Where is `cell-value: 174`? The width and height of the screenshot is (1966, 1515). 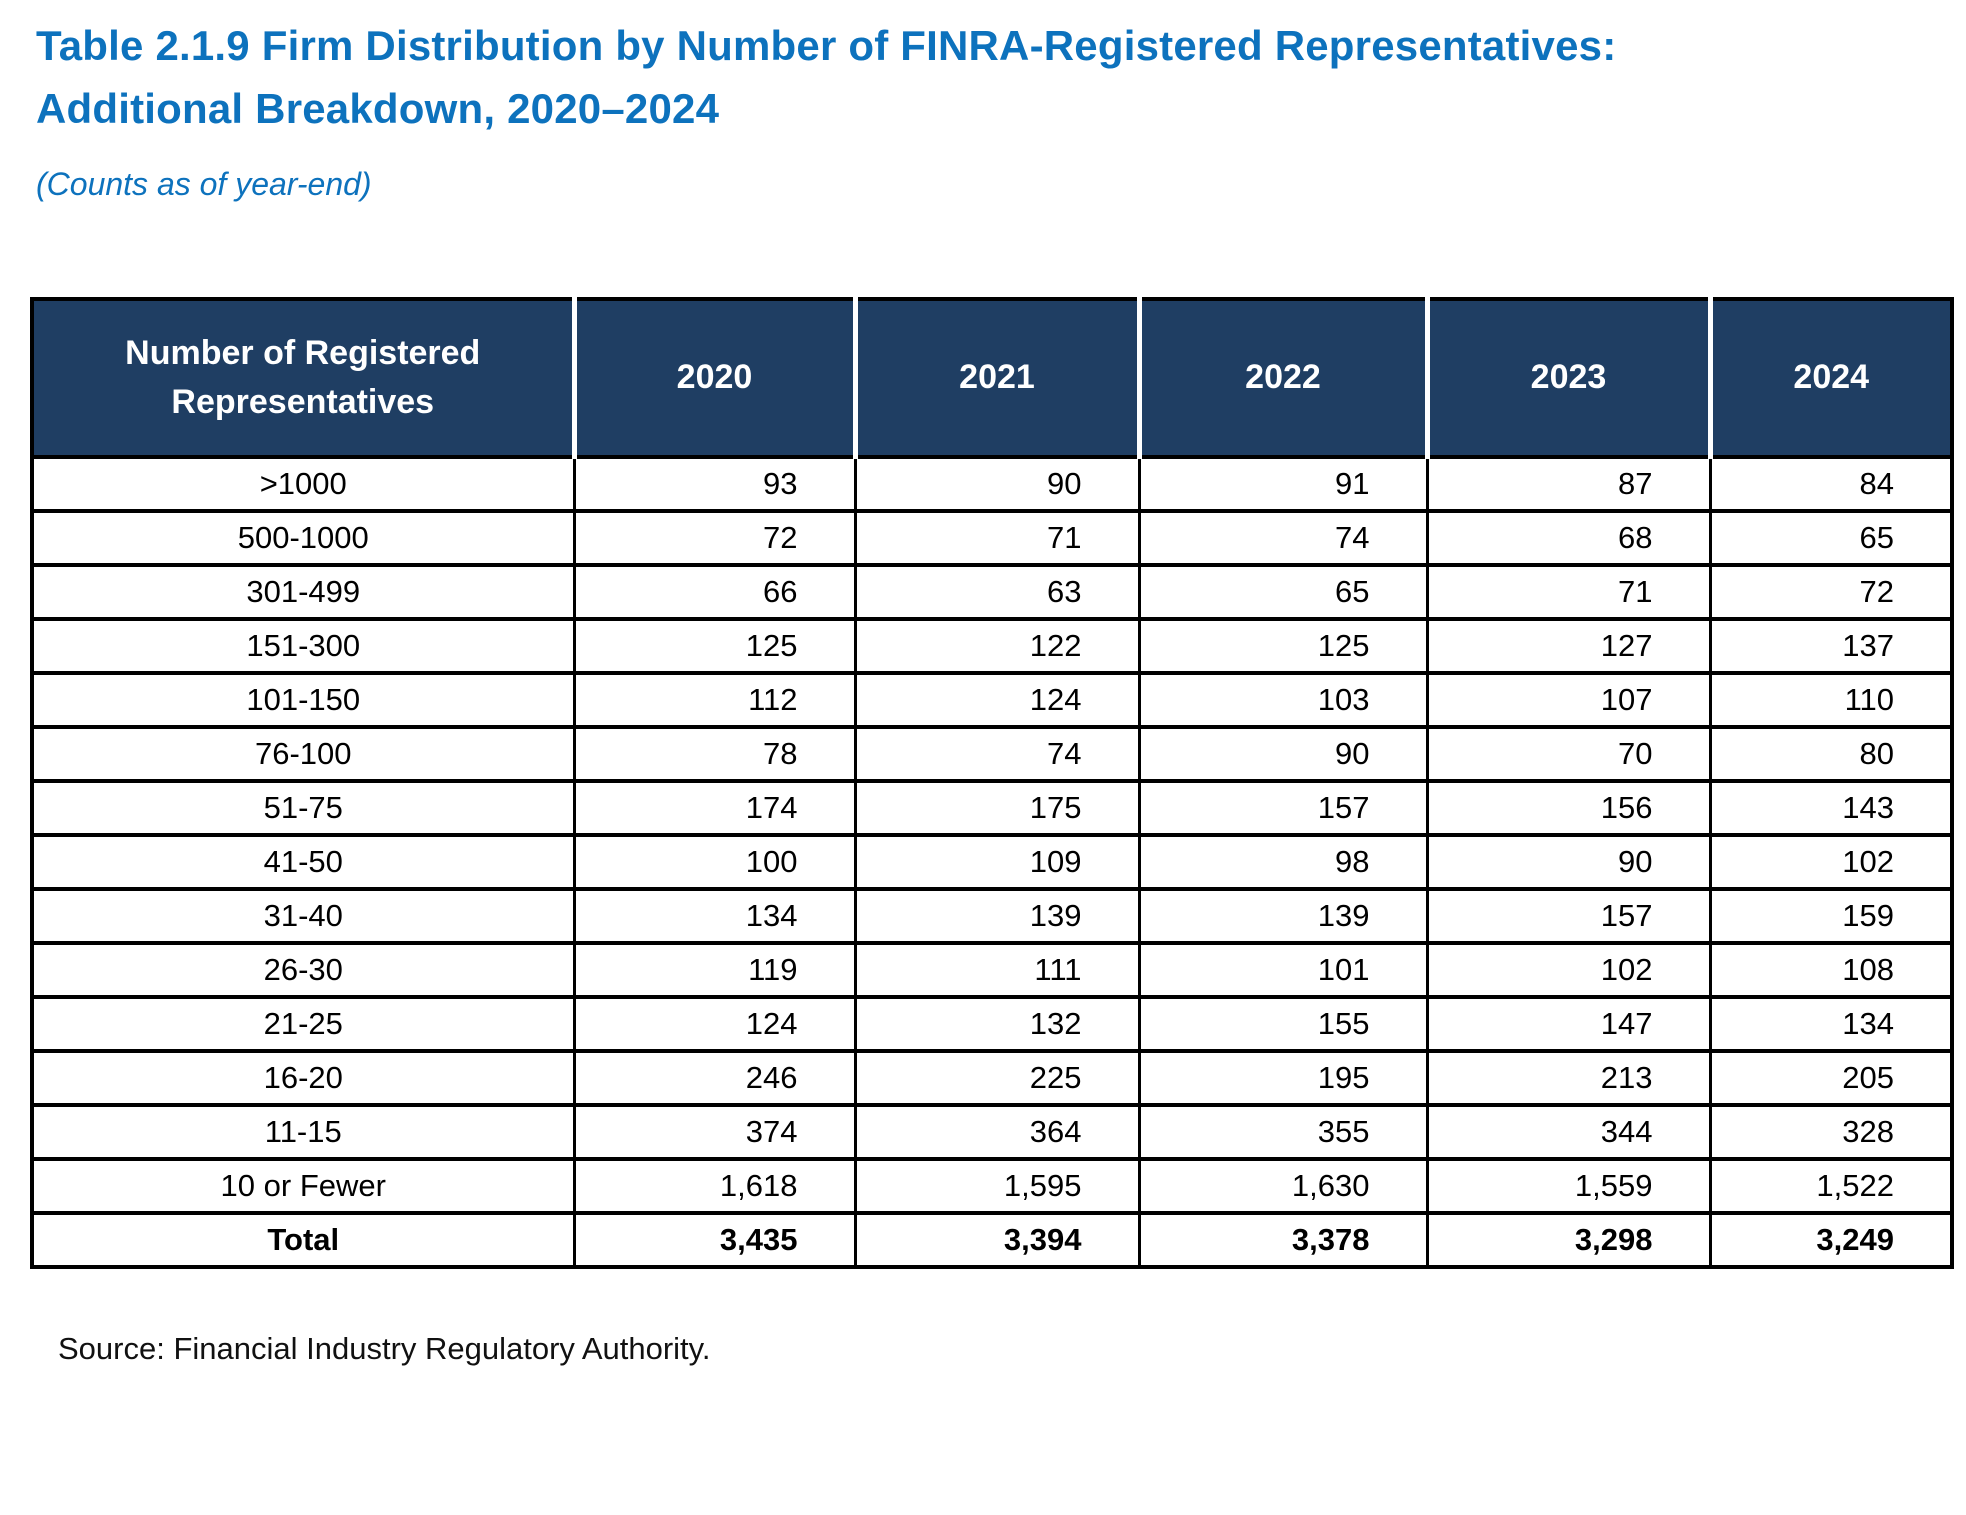 cell-value: 174 is located at coordinates (714, 808).